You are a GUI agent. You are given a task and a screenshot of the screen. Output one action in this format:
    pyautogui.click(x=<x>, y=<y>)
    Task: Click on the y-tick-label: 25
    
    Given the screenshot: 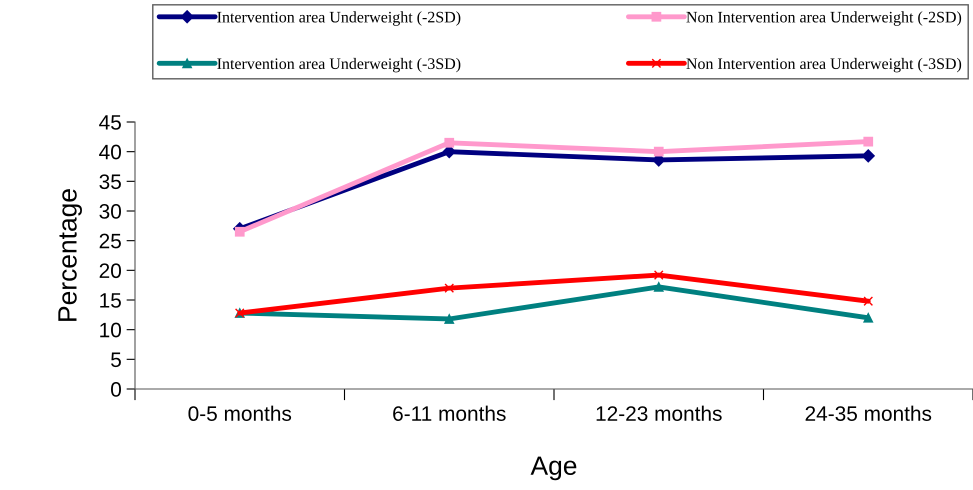 What is the action you would take?
    pyautogui.click(x=110, y=241)
    